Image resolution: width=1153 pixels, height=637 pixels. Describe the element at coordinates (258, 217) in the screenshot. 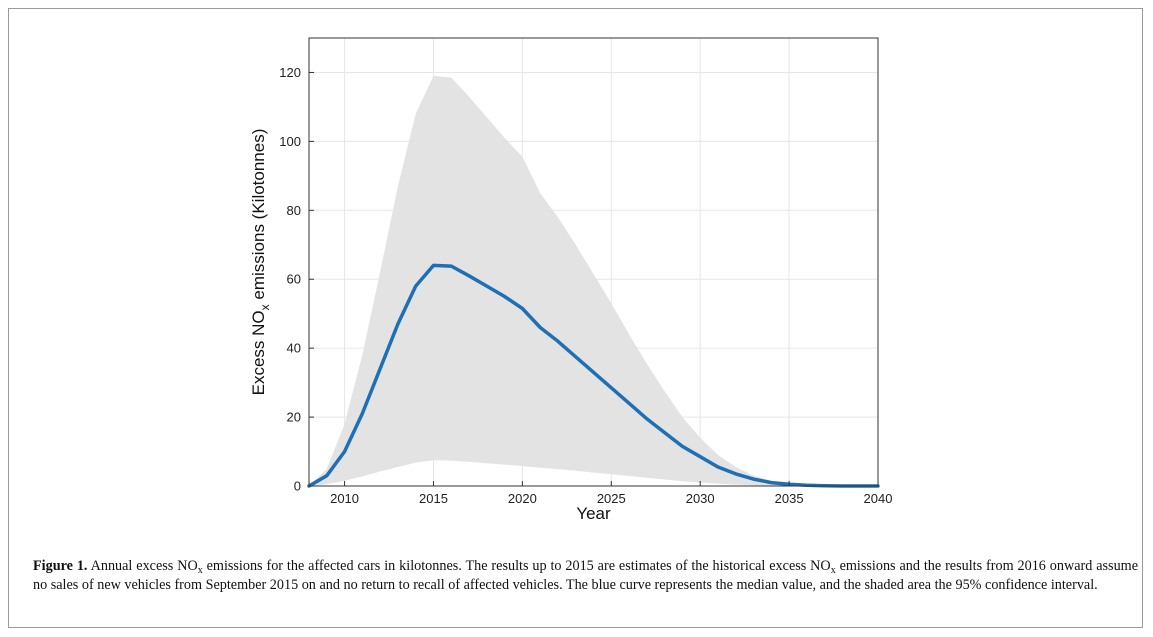

I see `y-axis-label-suffix: emissions (Kilotonnes)` at that location.